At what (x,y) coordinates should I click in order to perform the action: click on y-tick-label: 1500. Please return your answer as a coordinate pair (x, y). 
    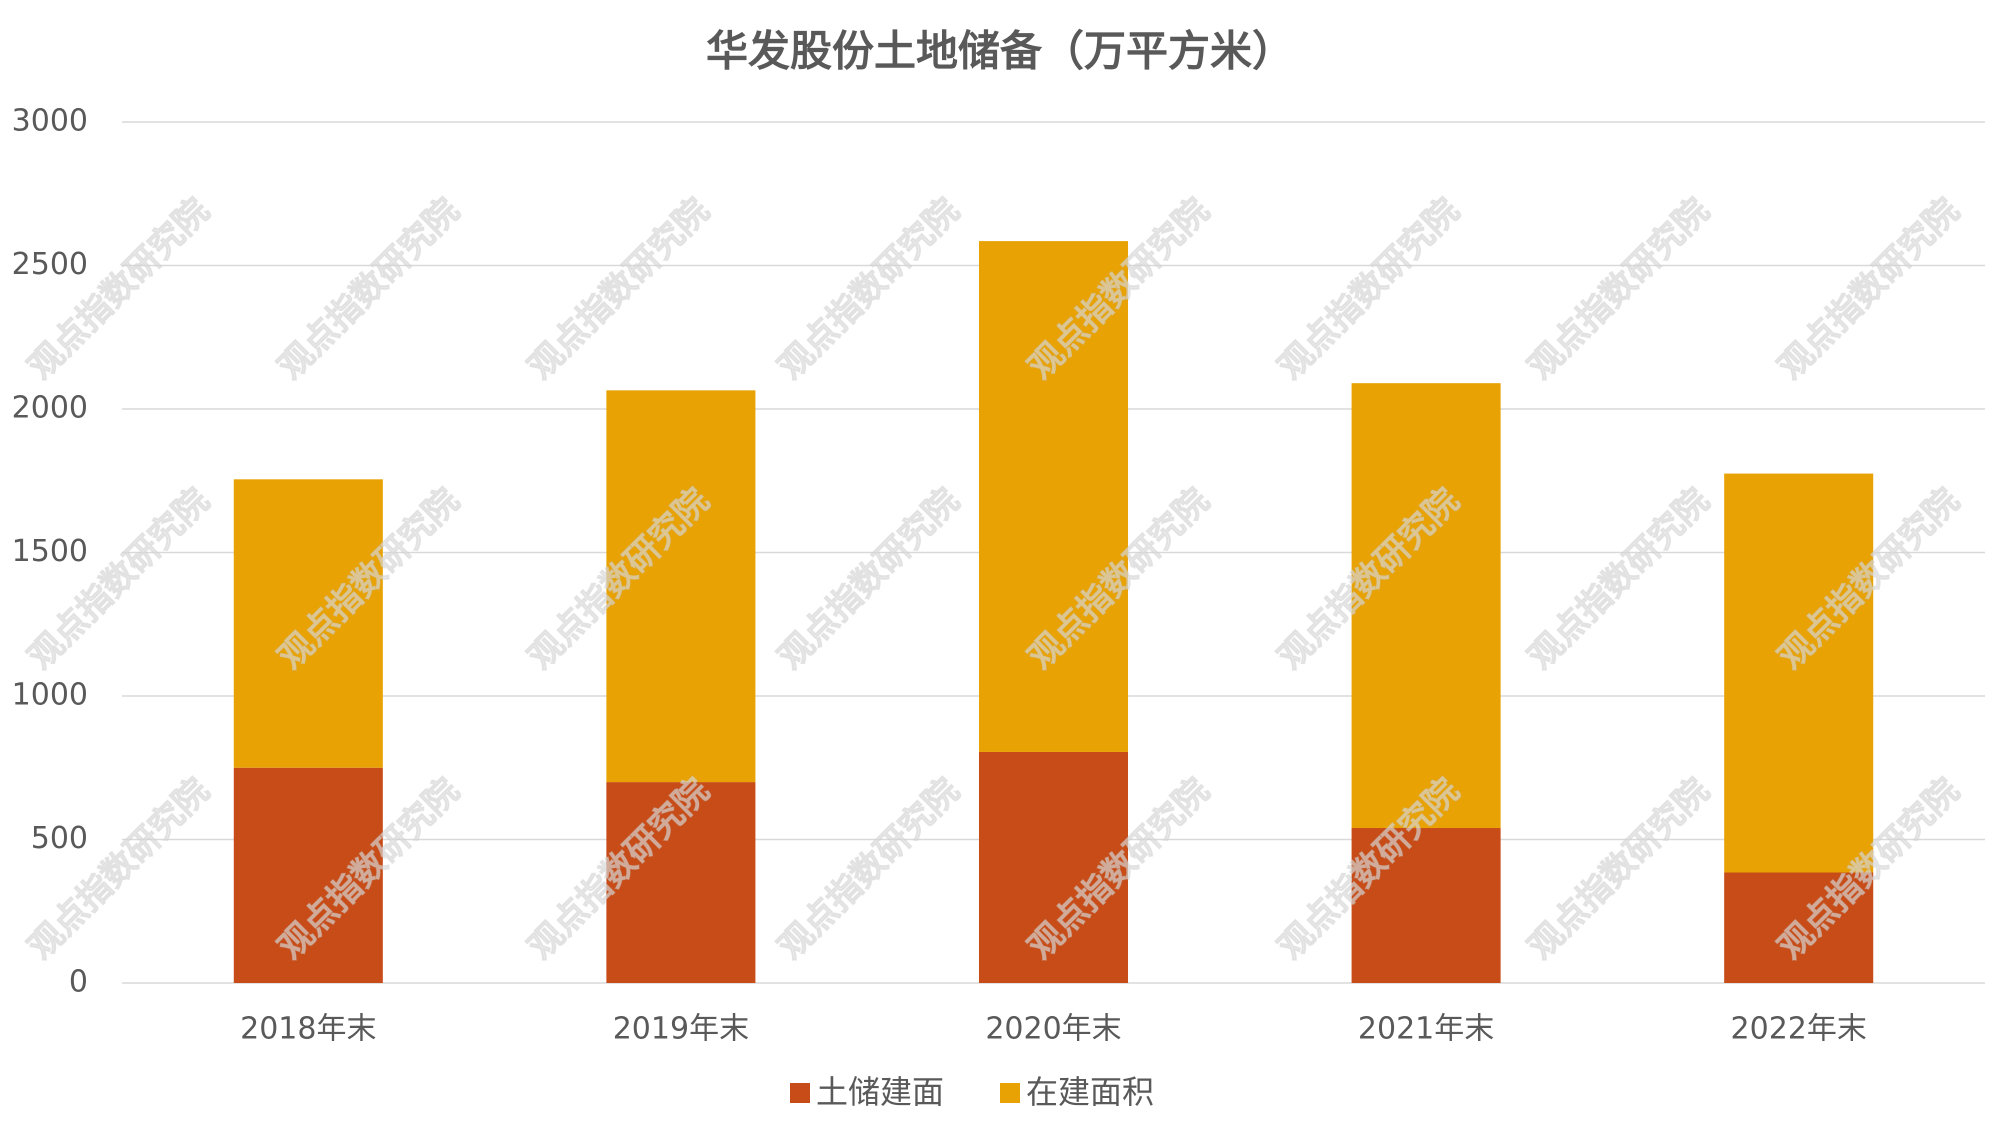
    Looking at the image, I should click on (50, 551).